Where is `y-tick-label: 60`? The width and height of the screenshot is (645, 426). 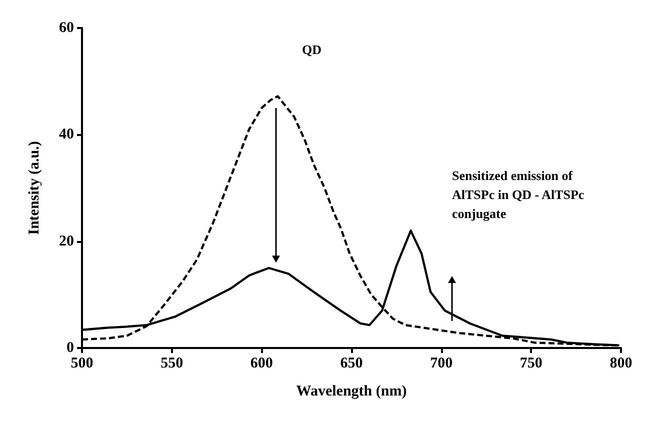 y-tick-label: 60 is located at coordinates (66, 28).